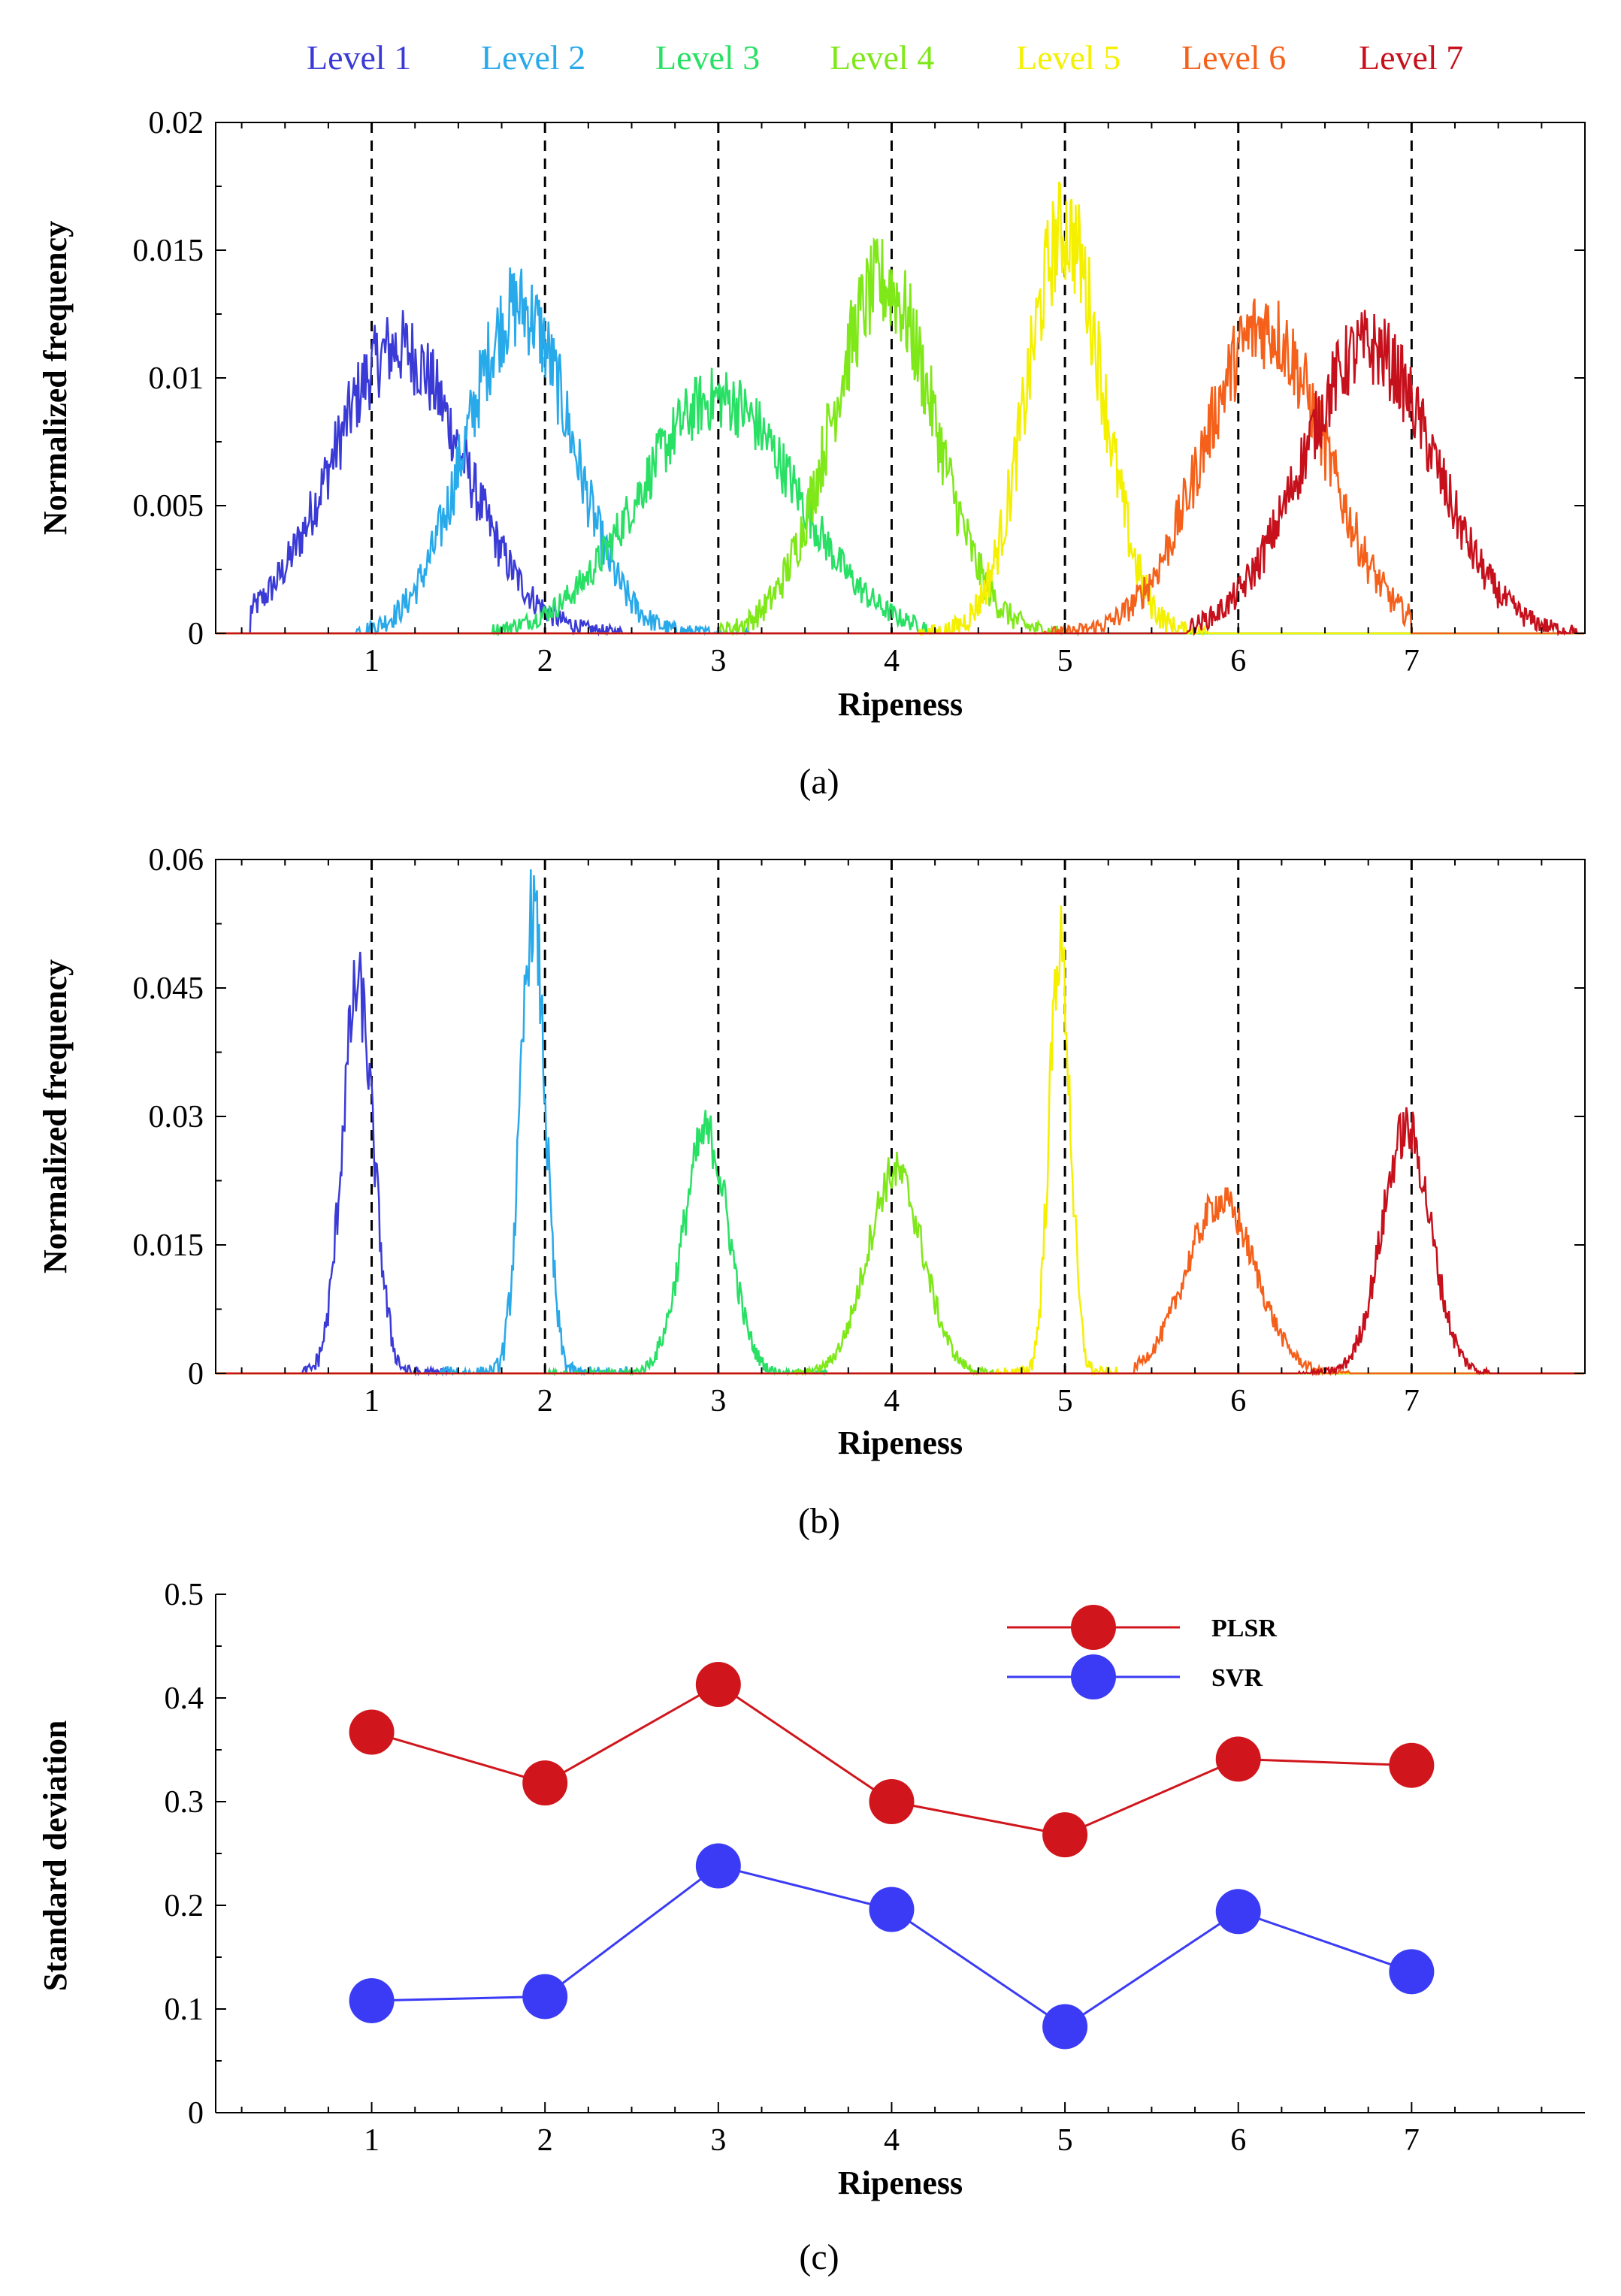  Describe the element at coordinates (168, 988) in the screenshot. I see `y-tick-label: 0.045` at that location.